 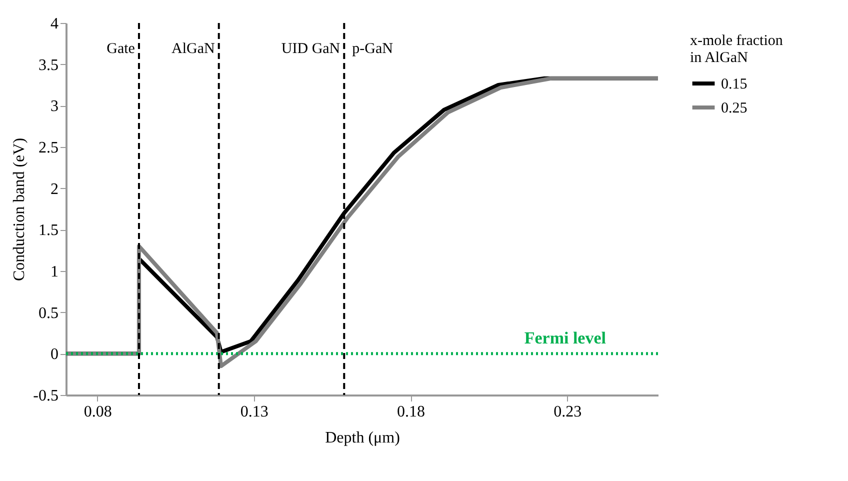 I want to click on y-tick-label: 0, so click(x=54, y=355).